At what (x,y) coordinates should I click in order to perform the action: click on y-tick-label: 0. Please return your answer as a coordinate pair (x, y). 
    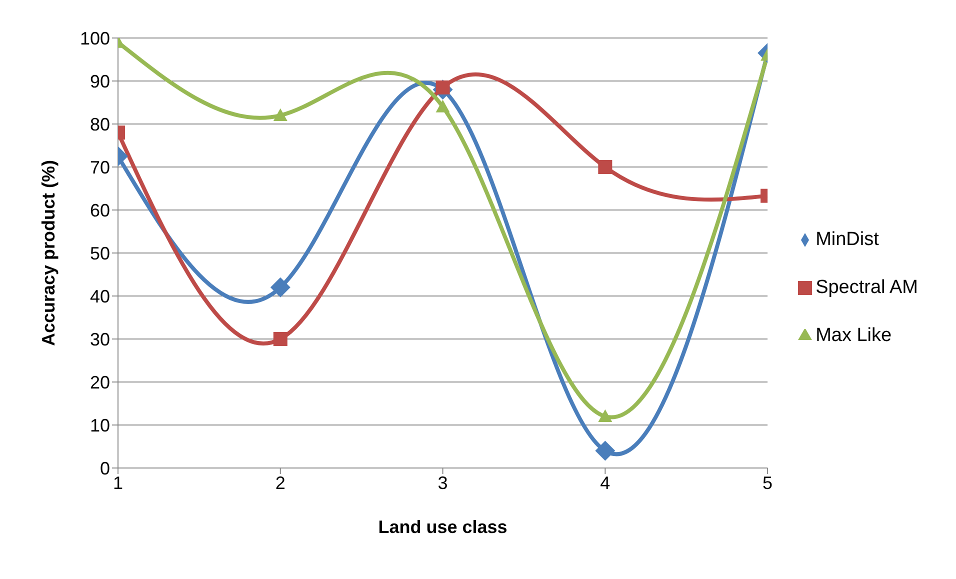
    Looking at the image, I should click on (105, 468).